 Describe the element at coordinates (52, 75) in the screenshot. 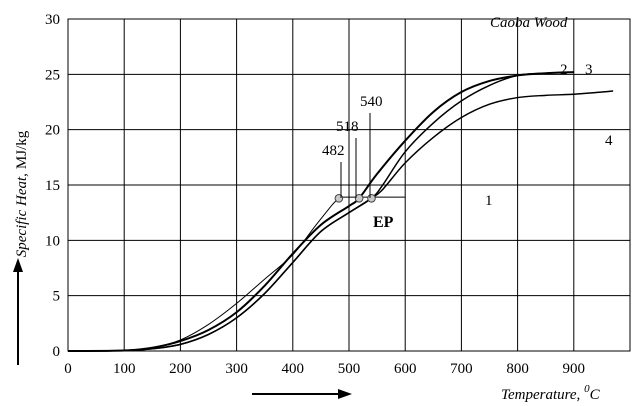

I see `y-tick-label: 25` at that location.